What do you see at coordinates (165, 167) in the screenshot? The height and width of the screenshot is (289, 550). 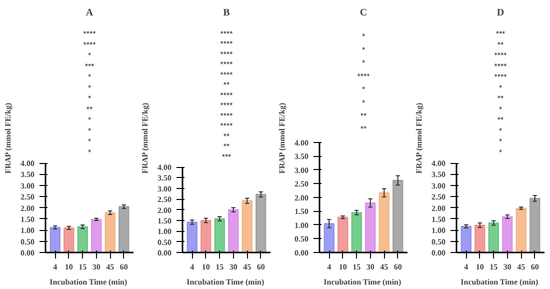 I see `y-tick-label: 4.00` at bounding box center [165, 167].